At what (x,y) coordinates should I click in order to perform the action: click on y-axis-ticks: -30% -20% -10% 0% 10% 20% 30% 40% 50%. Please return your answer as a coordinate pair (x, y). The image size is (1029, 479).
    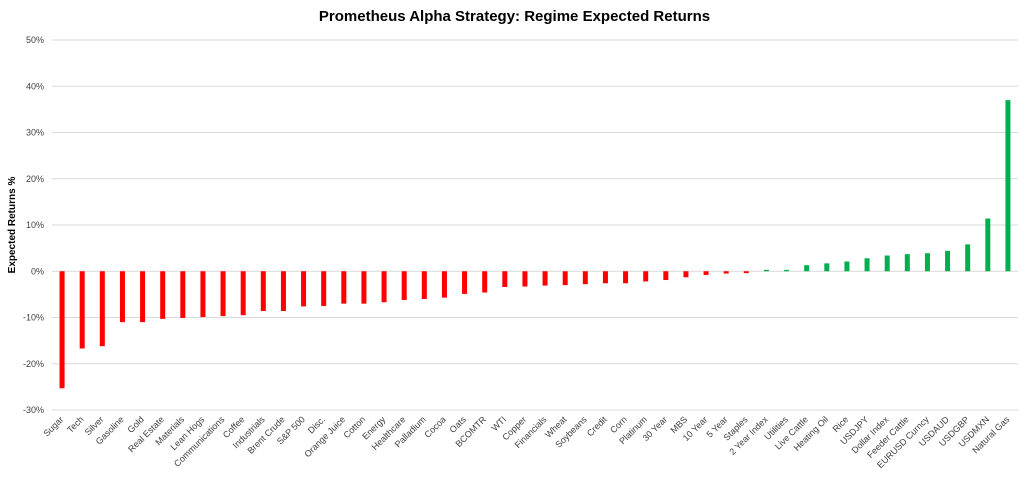
    Looking at the image, I should click on (33, 225).